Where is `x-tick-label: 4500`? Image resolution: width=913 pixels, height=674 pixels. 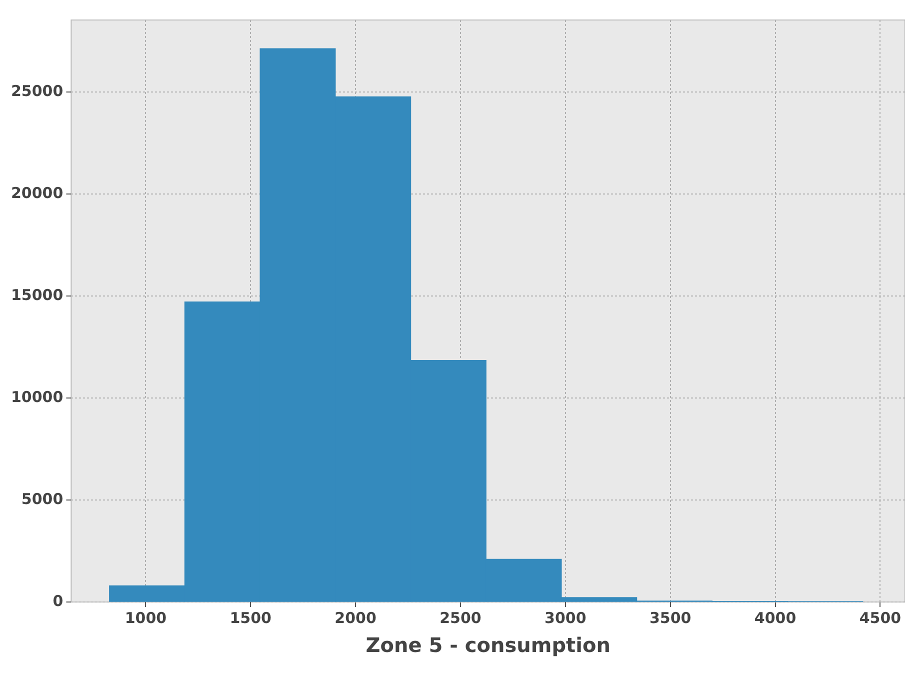
x-tick-label: 4500 is located at coordinates (880, 617).